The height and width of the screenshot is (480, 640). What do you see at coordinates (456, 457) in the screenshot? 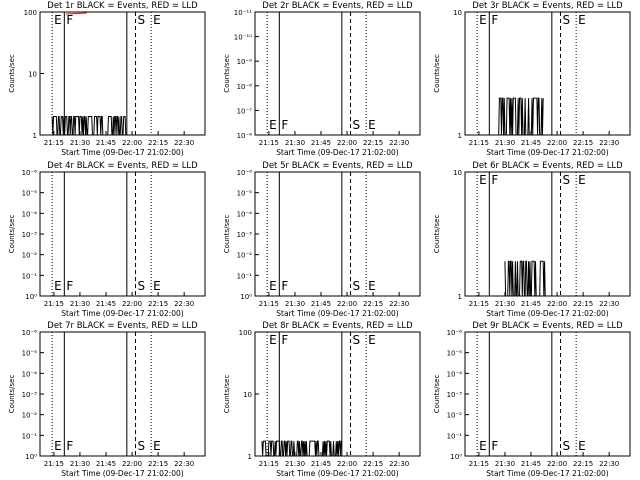
I see `y-tick-label: 10⁰` at bounding box center [456, 457].